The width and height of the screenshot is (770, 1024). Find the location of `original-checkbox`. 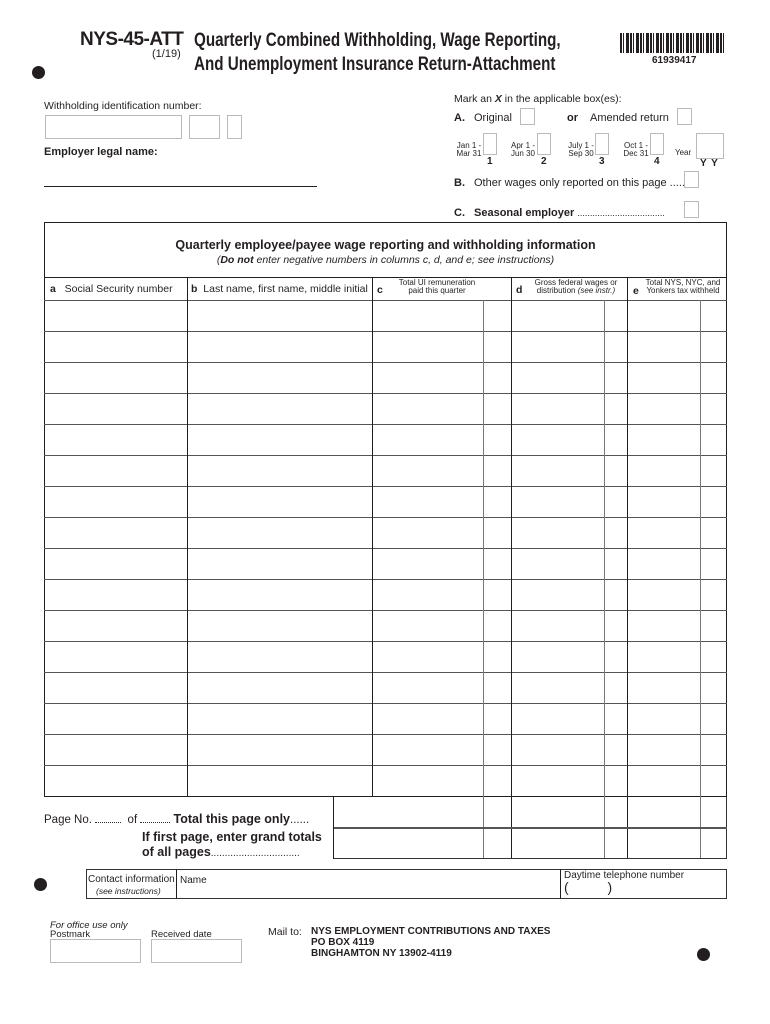

original-checkbox is located at coordinates (527, 116).